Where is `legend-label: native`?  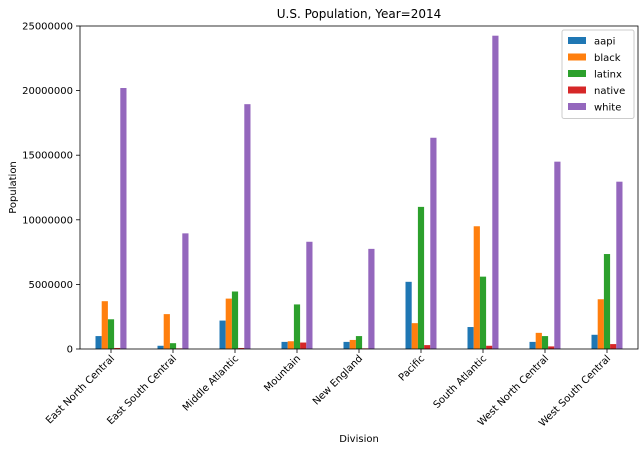 legend-label: native is located at coordinates (609, 91).